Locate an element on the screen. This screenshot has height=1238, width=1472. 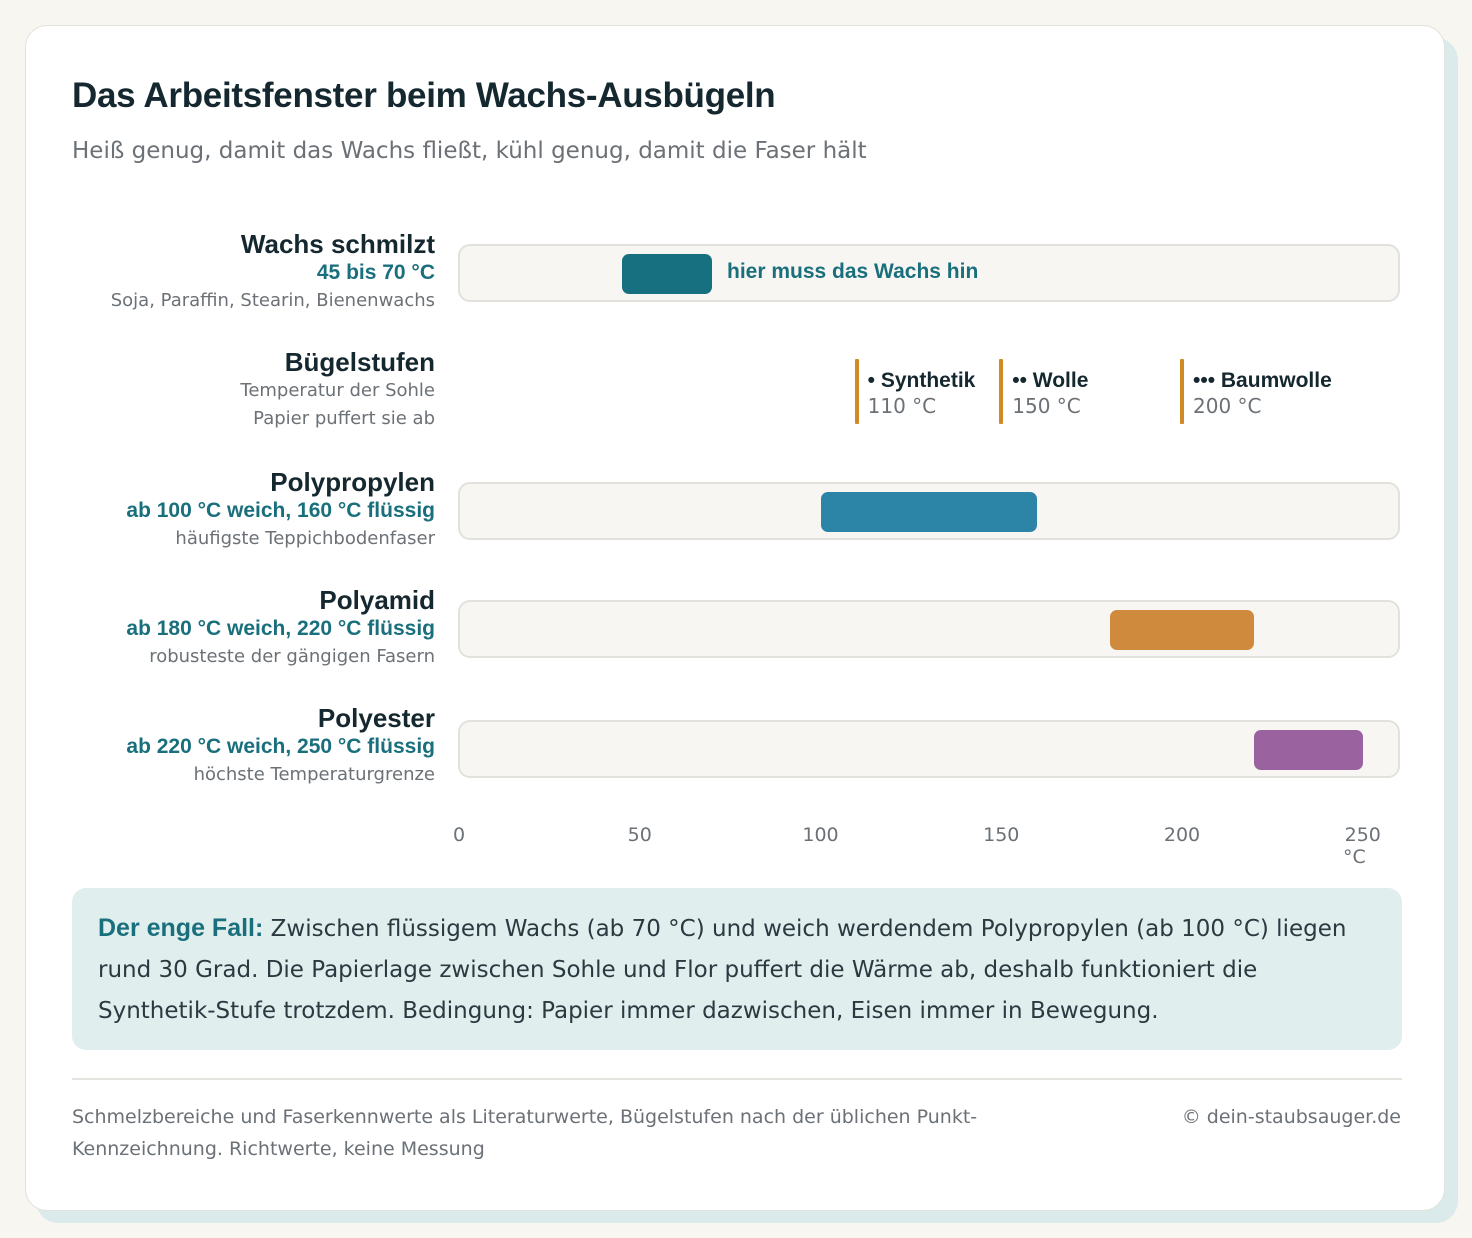
iron-level-temp: 200 °C is located at coordinates (1227, 406).